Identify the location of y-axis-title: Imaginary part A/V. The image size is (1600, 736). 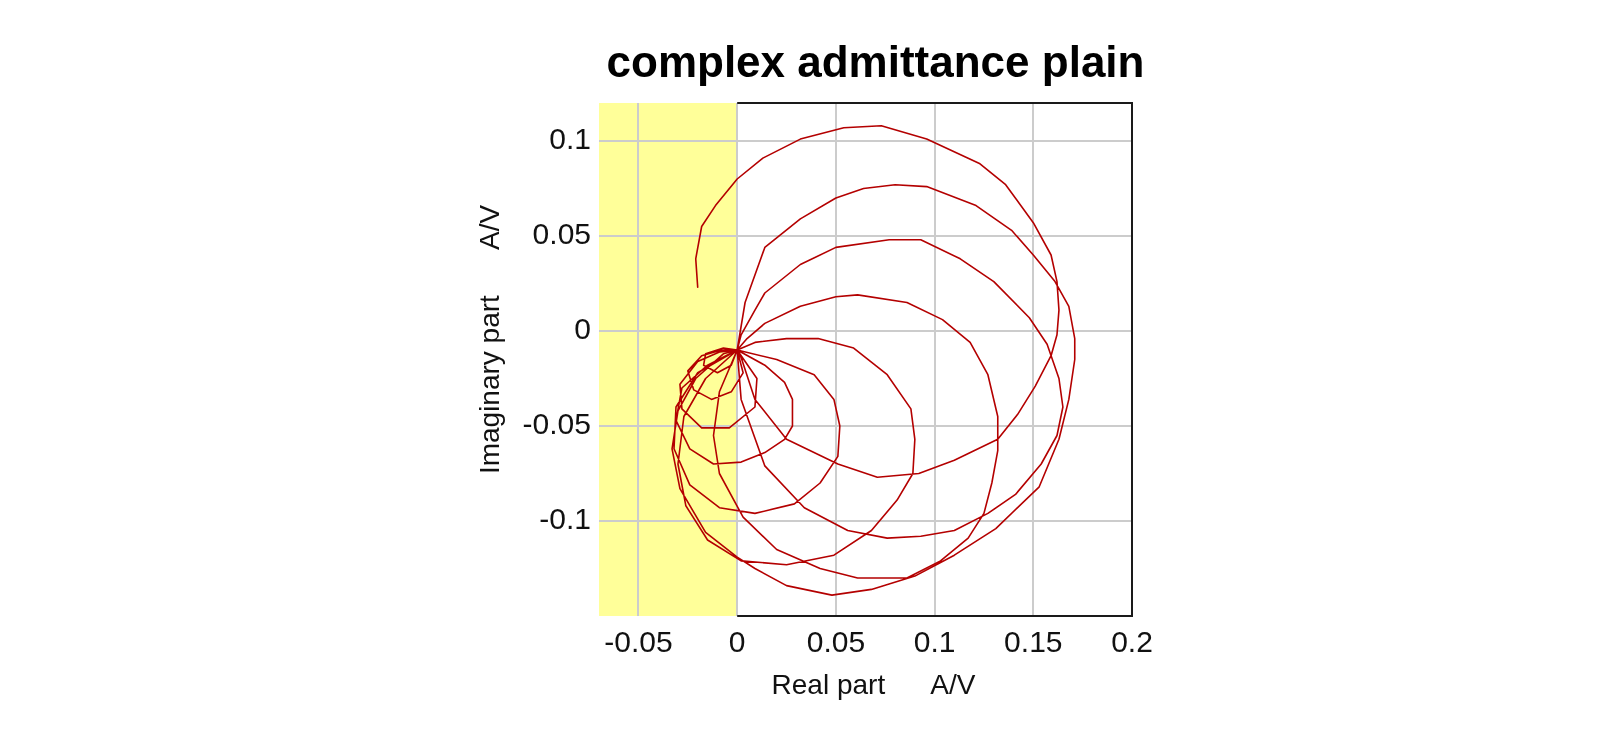
(489, 339).